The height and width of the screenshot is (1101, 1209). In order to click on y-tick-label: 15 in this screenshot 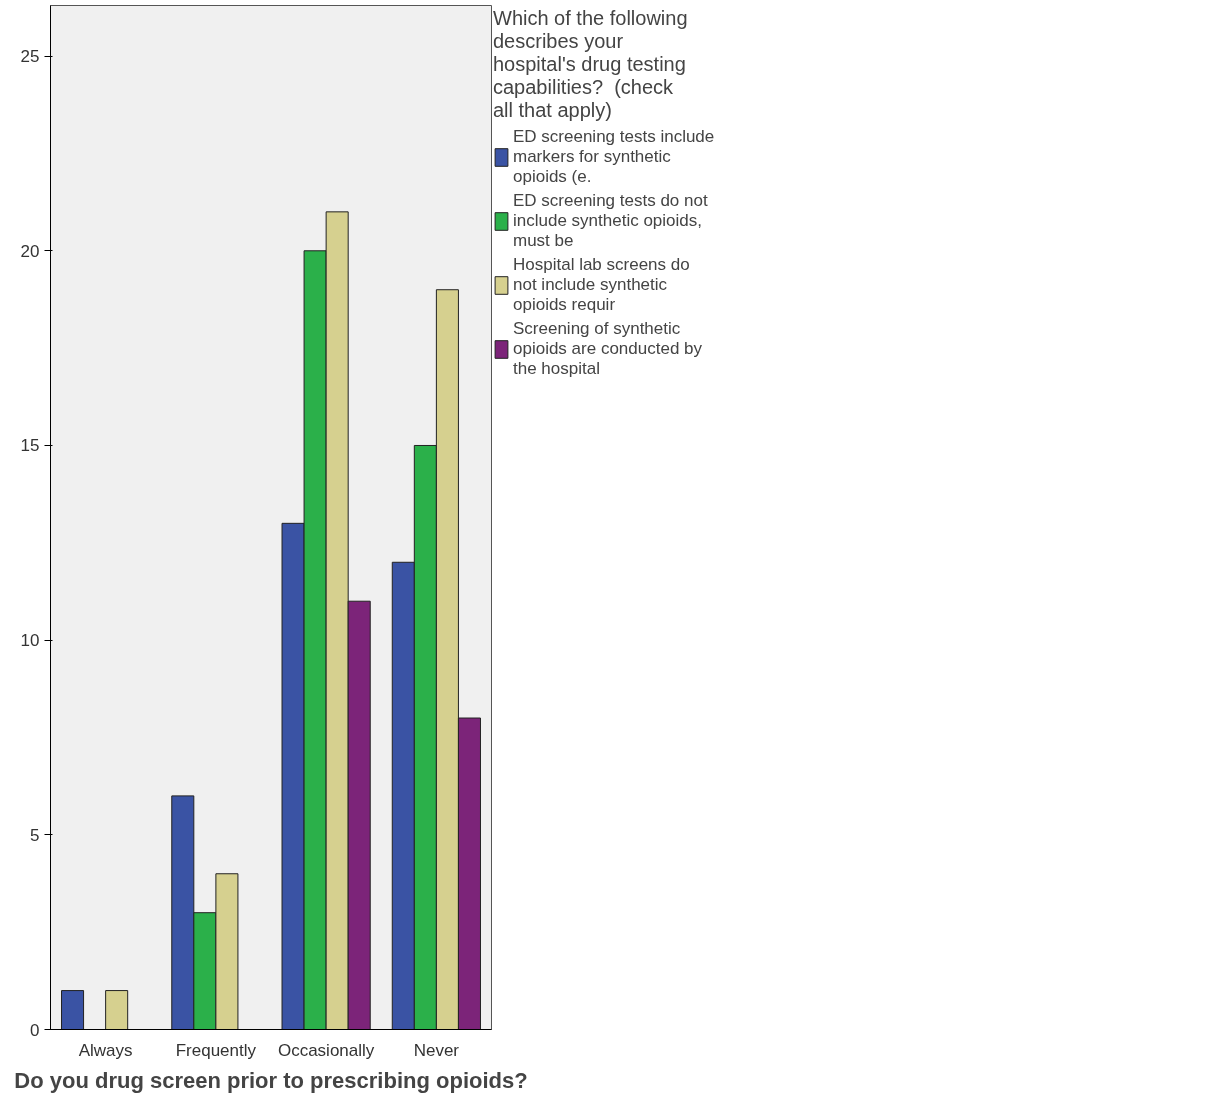, I will do `click(30, 446)`.